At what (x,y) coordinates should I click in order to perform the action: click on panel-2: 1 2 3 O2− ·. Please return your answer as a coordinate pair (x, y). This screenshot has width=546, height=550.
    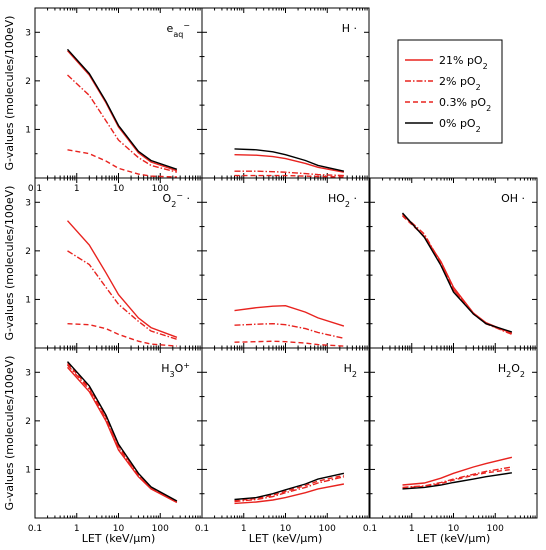
    Looking at the image, I should click on (114, 263).